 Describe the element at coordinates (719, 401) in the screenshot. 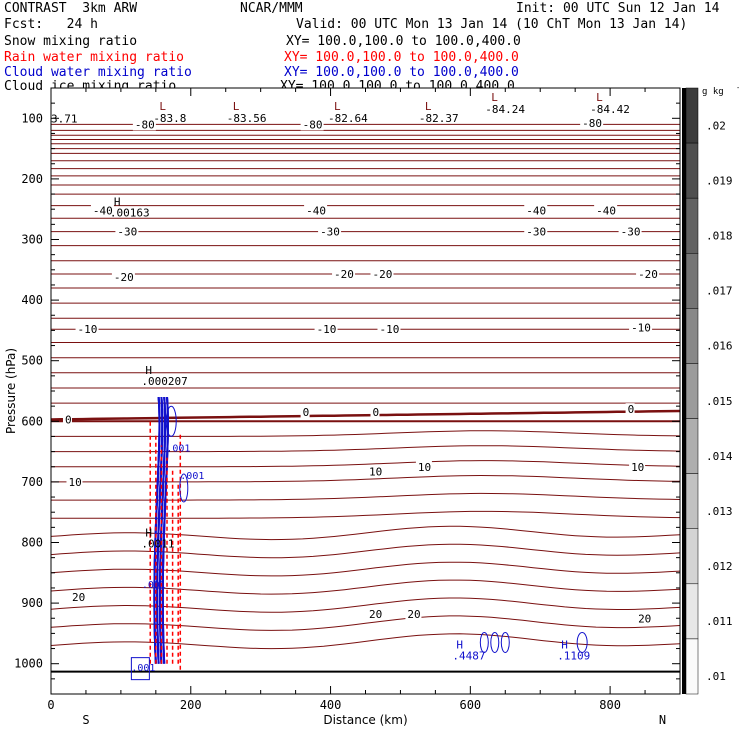

I see `colorbar-tick-label: .015` at that location.